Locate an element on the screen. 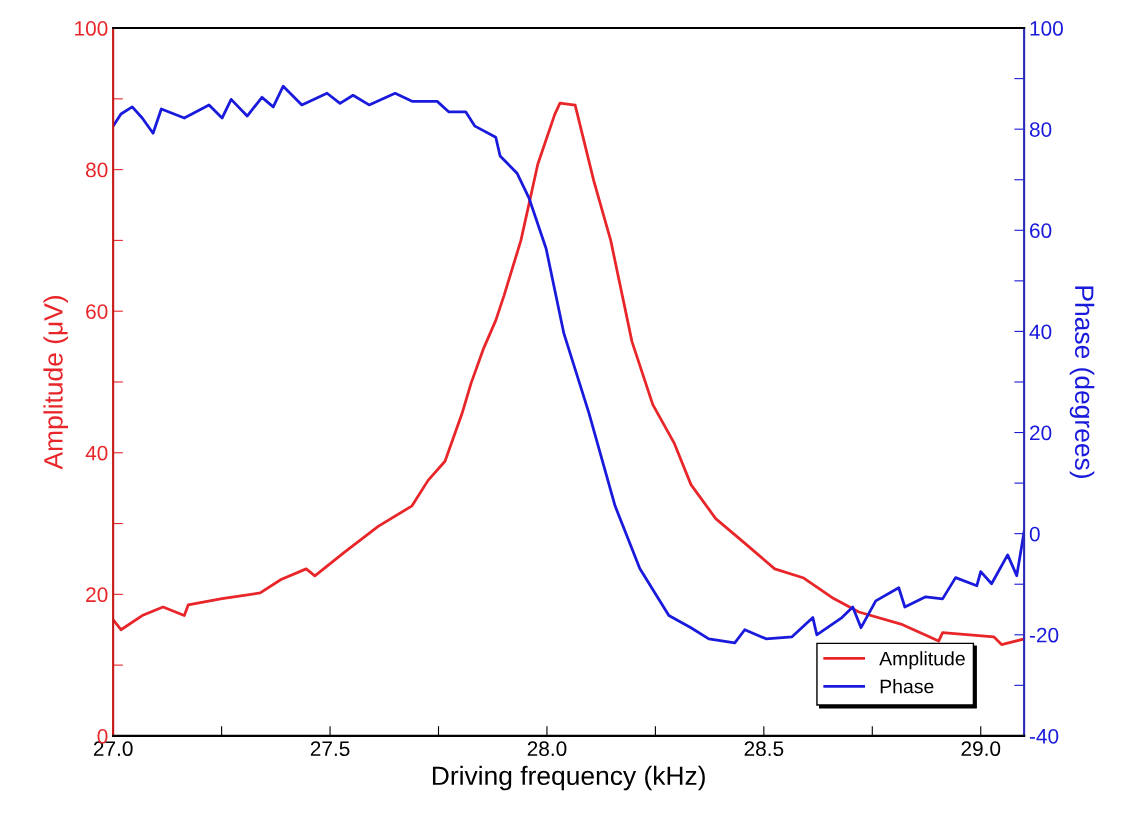 This screenshot has width=1143, height=825. y2-tick-label: 60 is located at coordinates (1041, 231).